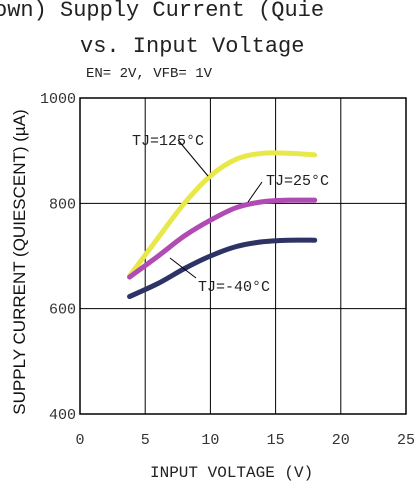  What do you see at coordinates (58, 99) in the screenshot?
I see `y-tick-label: 1000` at bounding box center [58, 99].